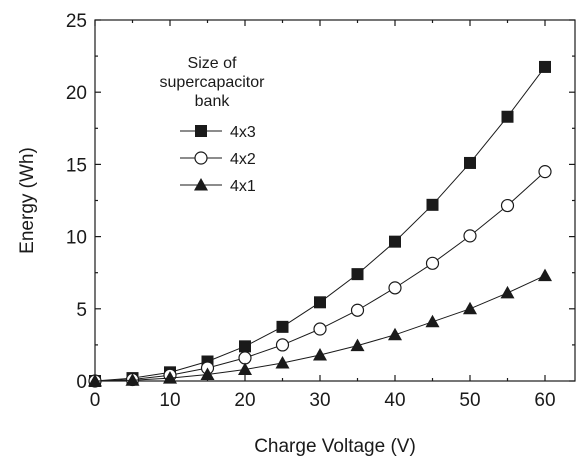  What do you see at coordinates (243, 186) in the screenshot?
I see `legend-label: 4x1` at bounding box center [243, 186].